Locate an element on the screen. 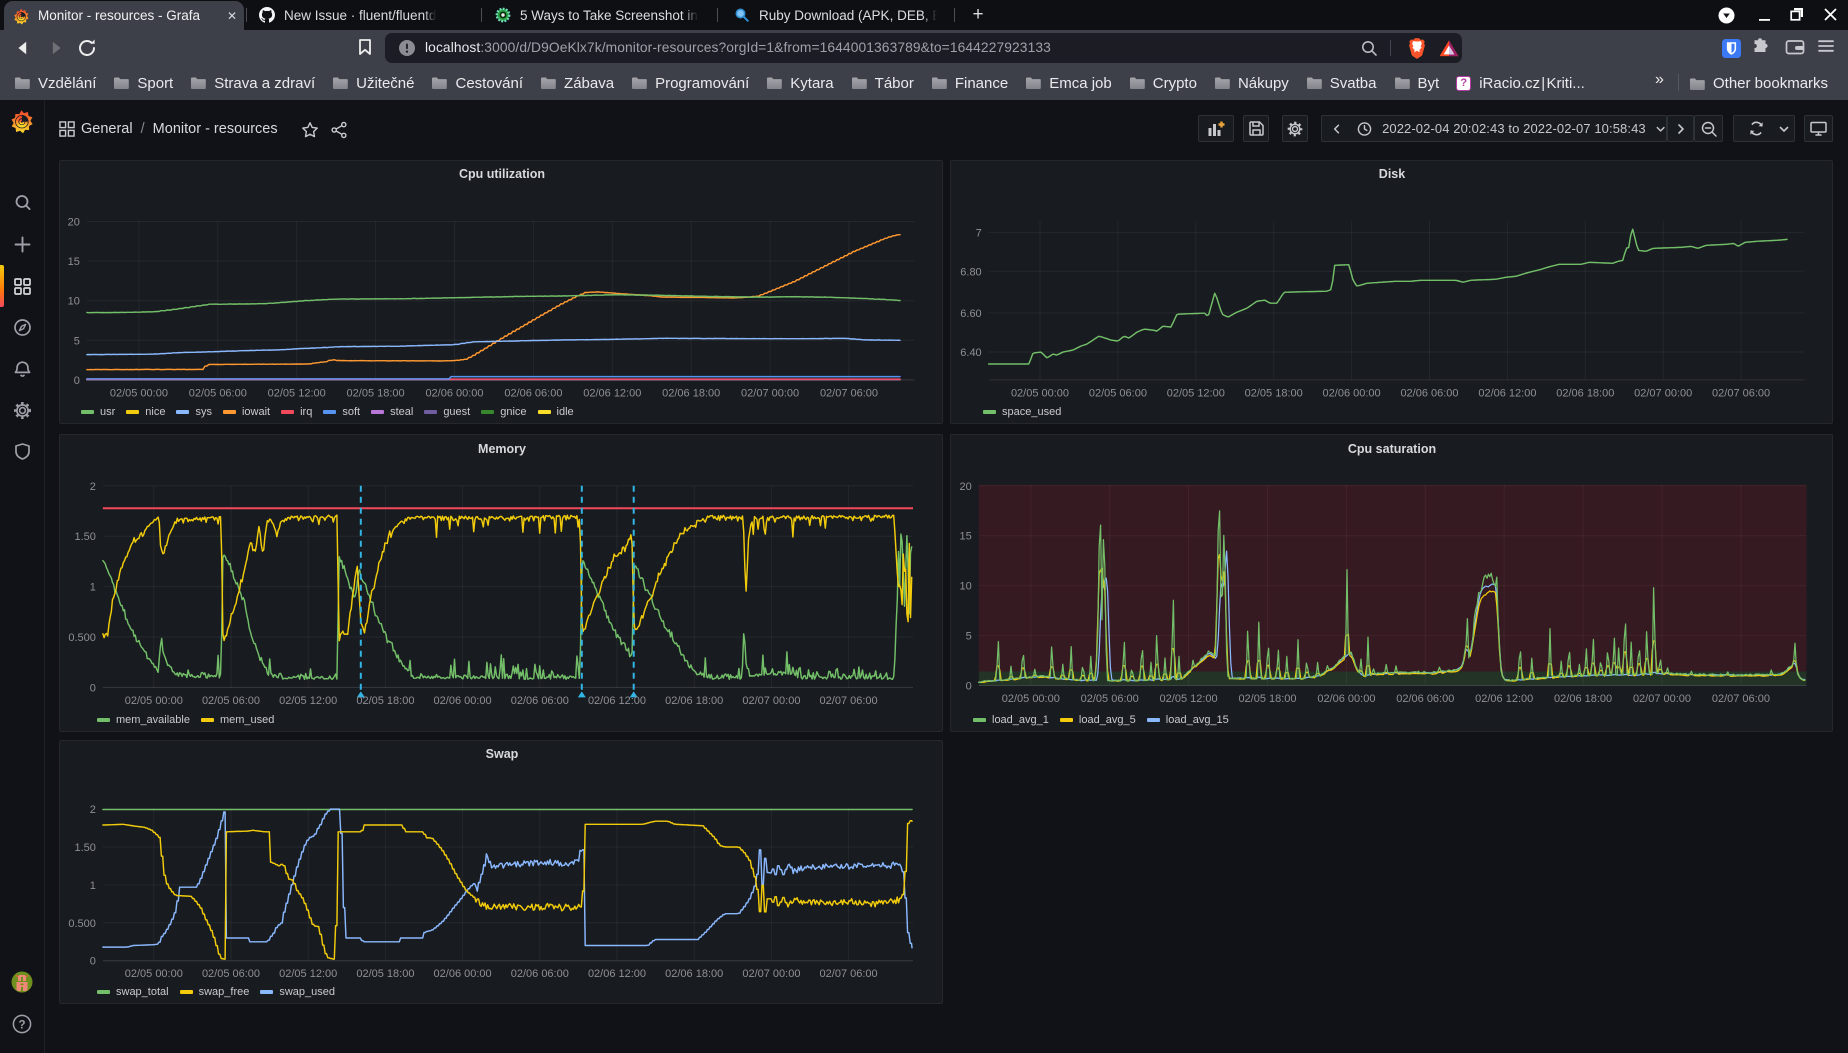 The image size is (1848, 1053). svg-text: 6.80 is located at coordinates (970, 272).